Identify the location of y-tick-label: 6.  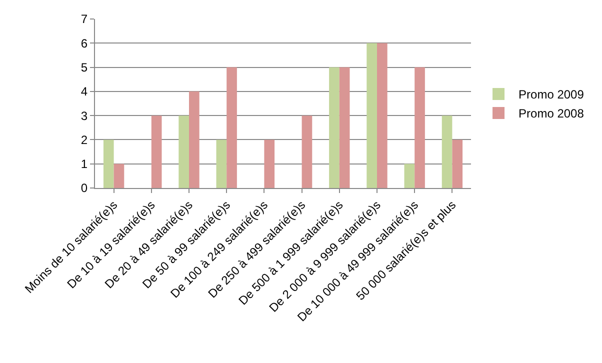
(84, 43).